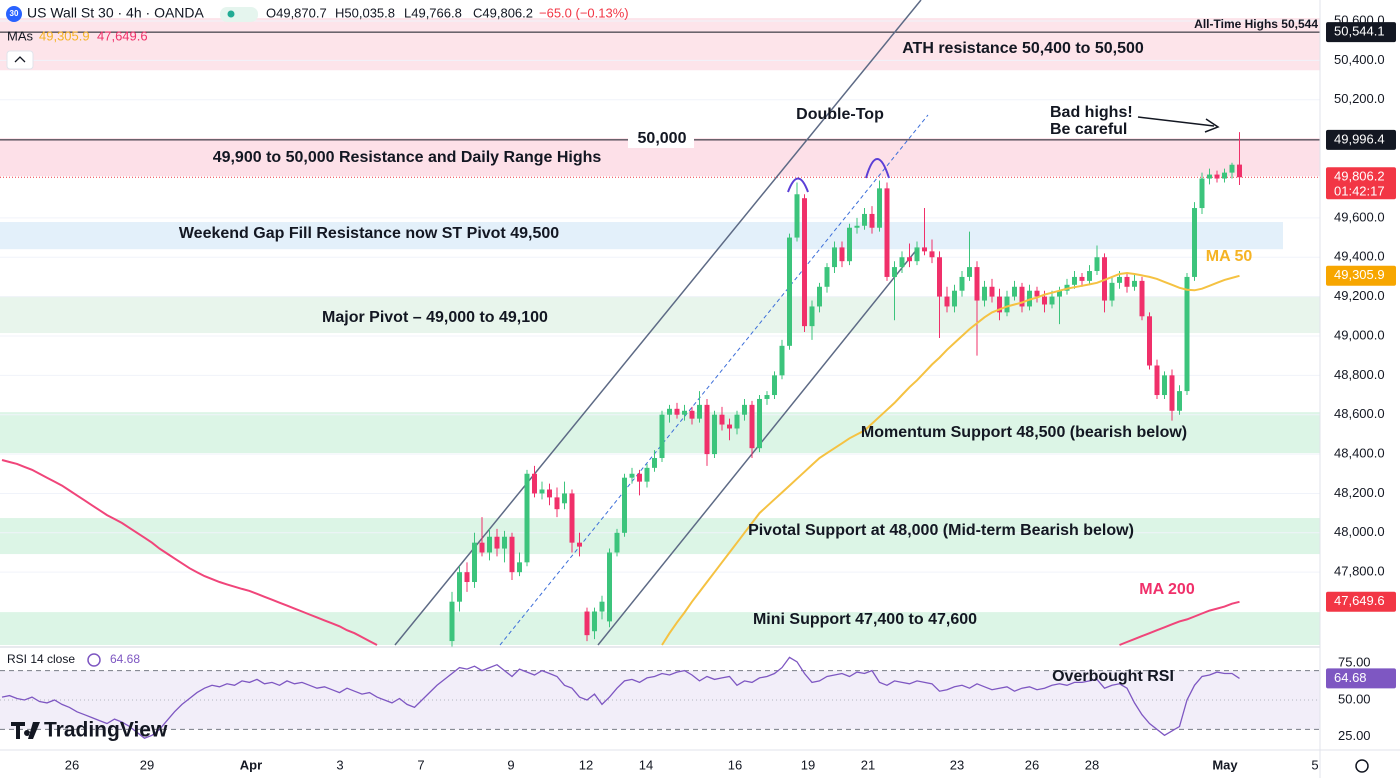 The height and width of the screenshot is (778, 1400). Describe the element at coordinates (865, 619) in the screenshot. I see `zone-label: Mini Support 47,400 to 47,600` at that location.